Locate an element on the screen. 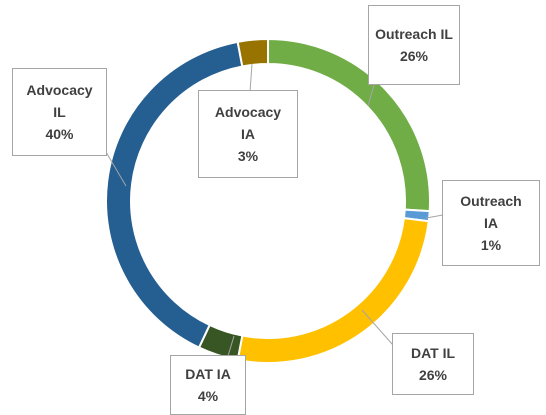 Image resolution: width=546 pixels, height=415 pixels. category-label: Advocacy IA is located at coordinates (248, 123).